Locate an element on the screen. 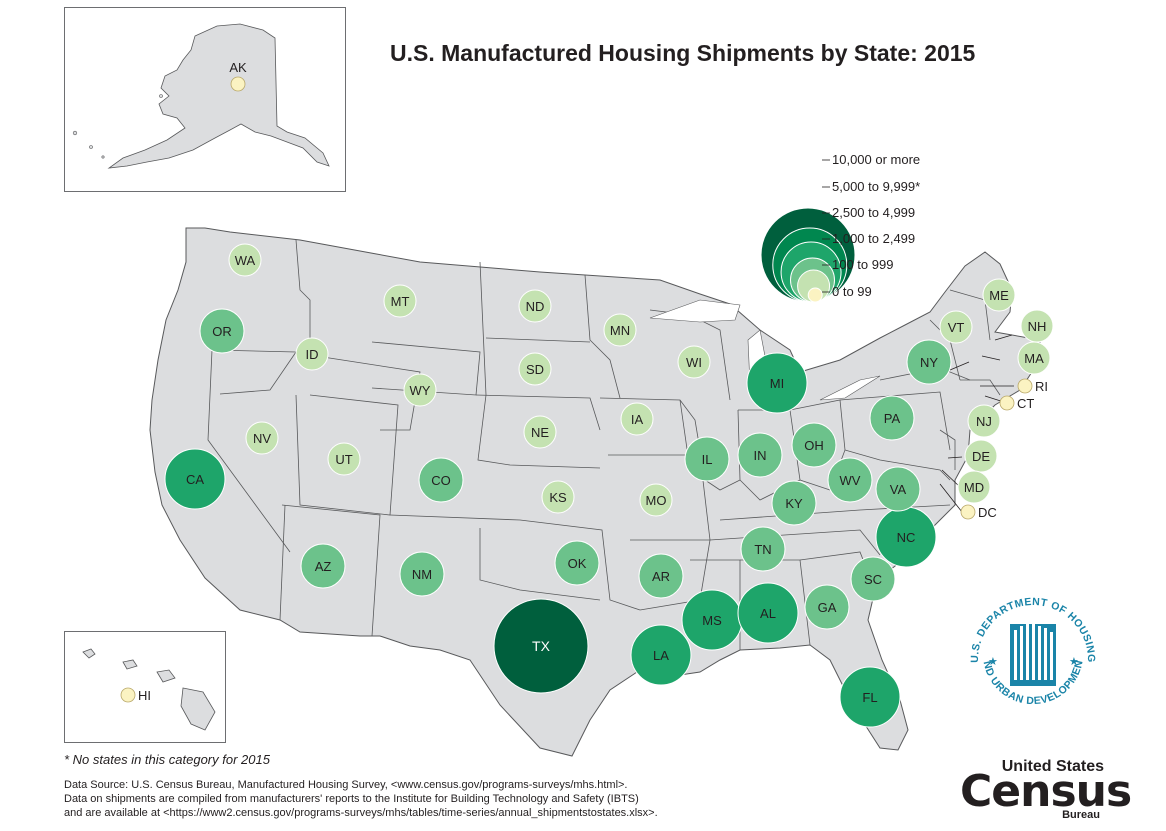  state-label-ct: CT is located at coordinates (1025, 403).